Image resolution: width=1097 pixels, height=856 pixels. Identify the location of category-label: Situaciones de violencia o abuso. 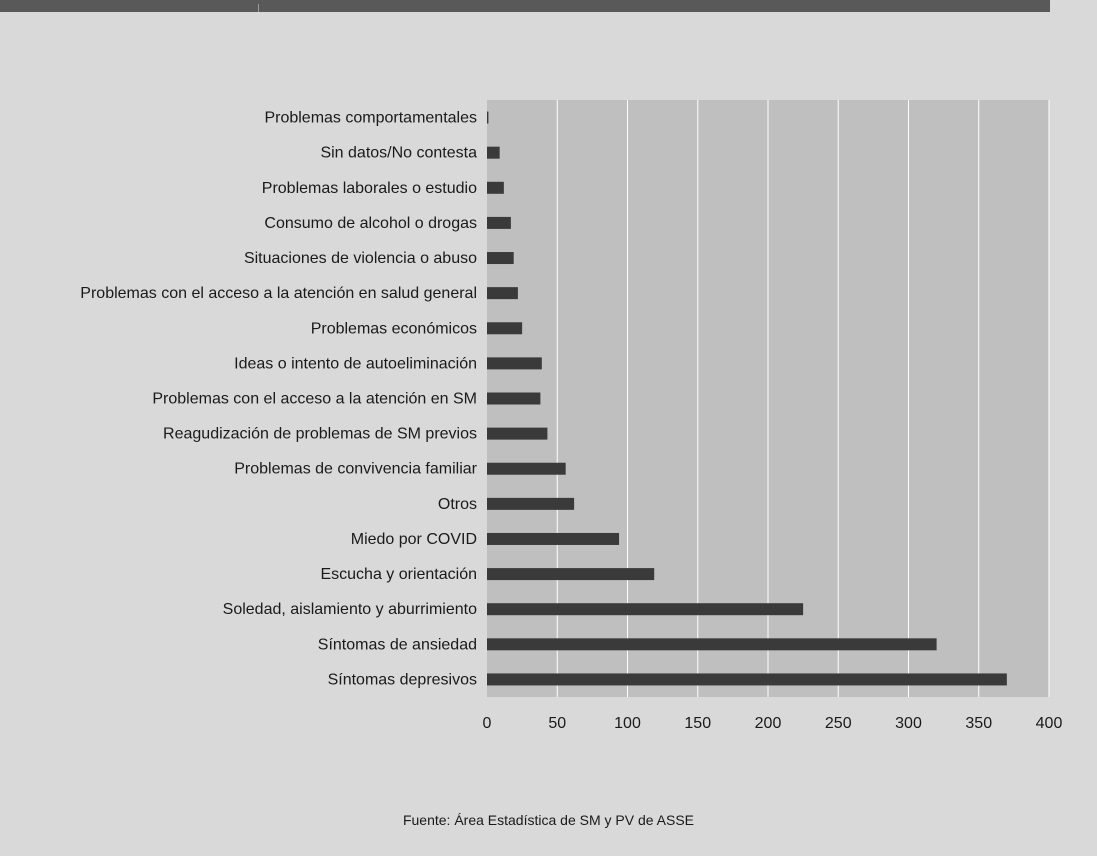
(360, 258).